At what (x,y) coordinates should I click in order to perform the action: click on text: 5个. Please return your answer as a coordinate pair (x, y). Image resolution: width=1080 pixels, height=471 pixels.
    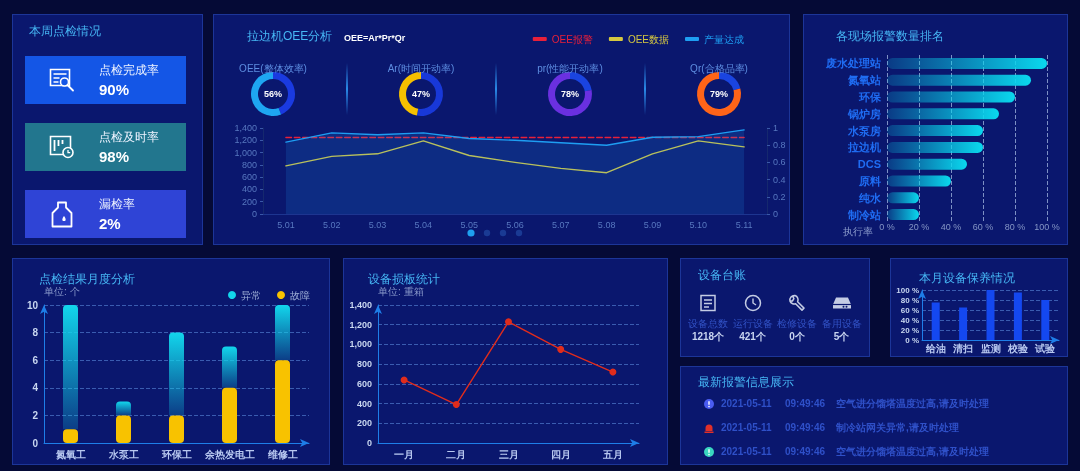
    Looking at the image, I should click on (841, 336).